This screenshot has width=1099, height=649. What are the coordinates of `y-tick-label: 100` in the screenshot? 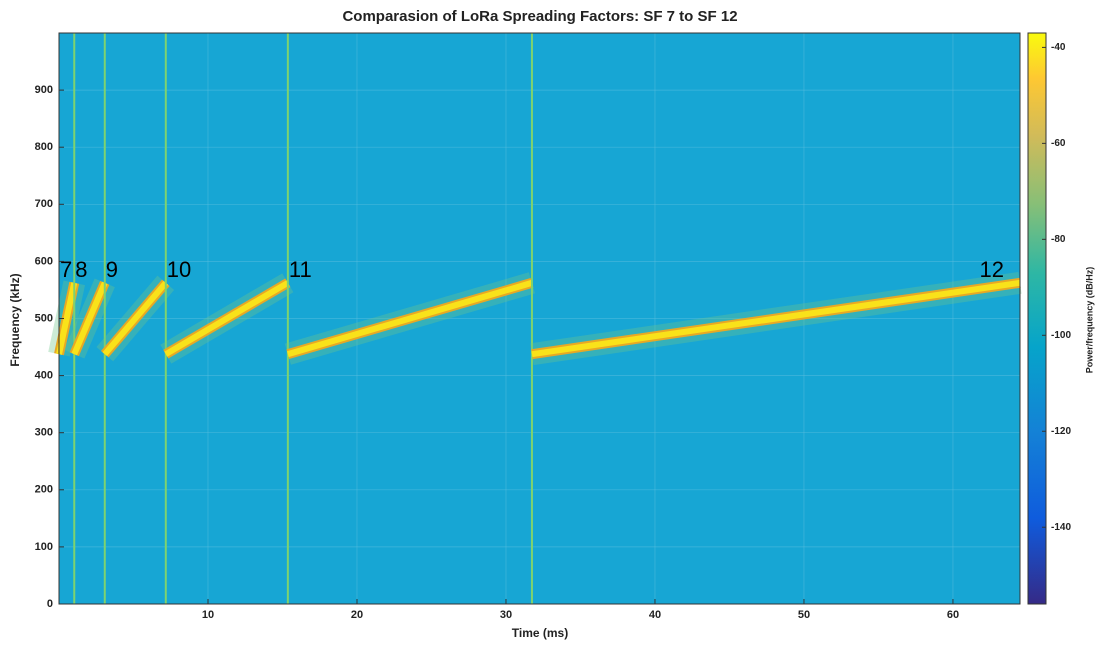 It's located at (44, 547).